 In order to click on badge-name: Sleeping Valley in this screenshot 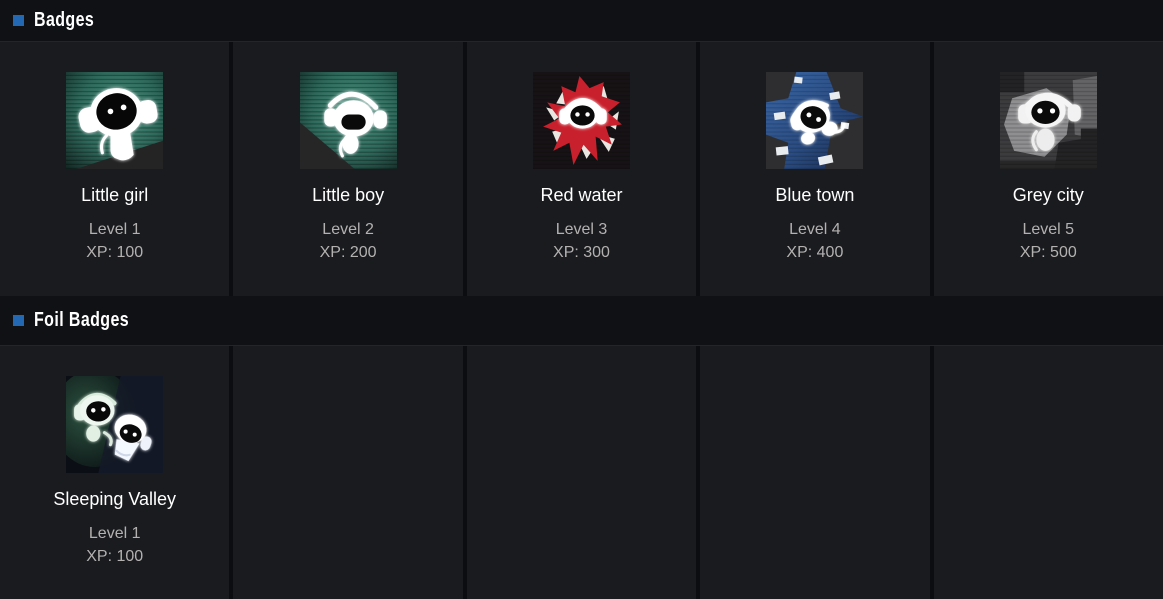, I will do `click(115, 499)`.